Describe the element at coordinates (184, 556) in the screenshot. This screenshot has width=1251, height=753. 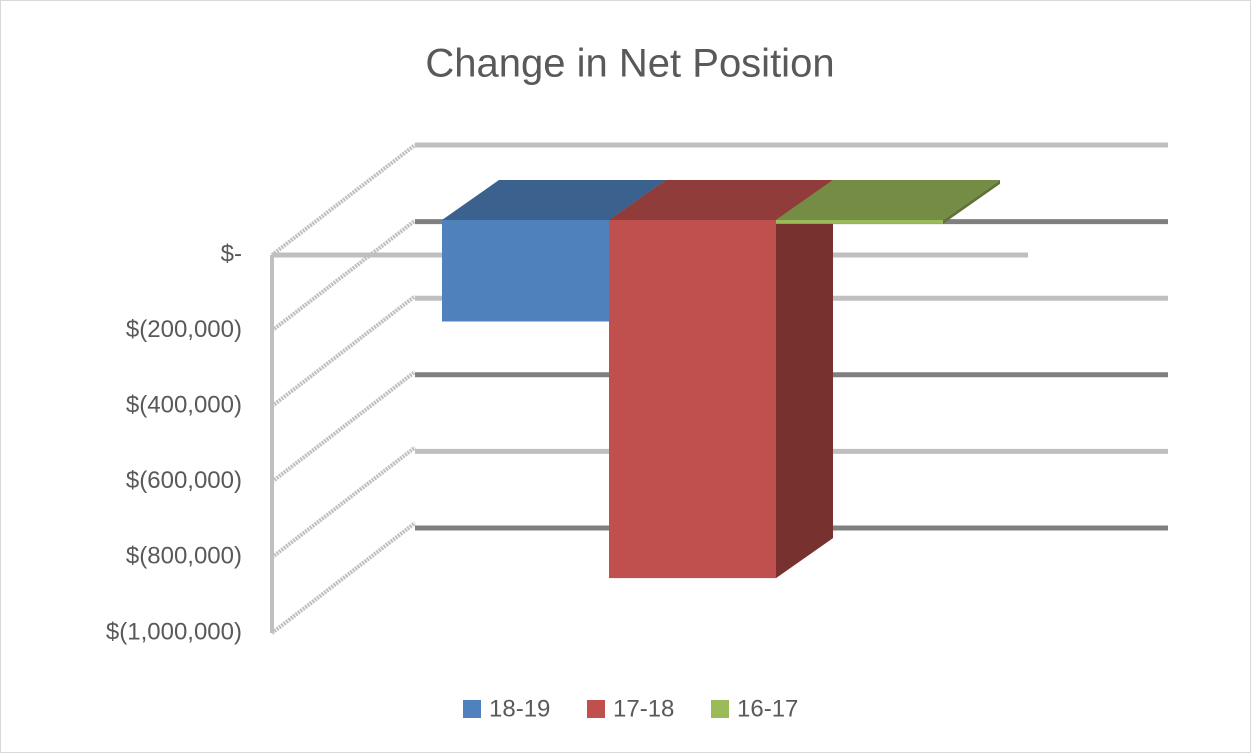
I see `y-tick-label: $(800,000)` at that location.